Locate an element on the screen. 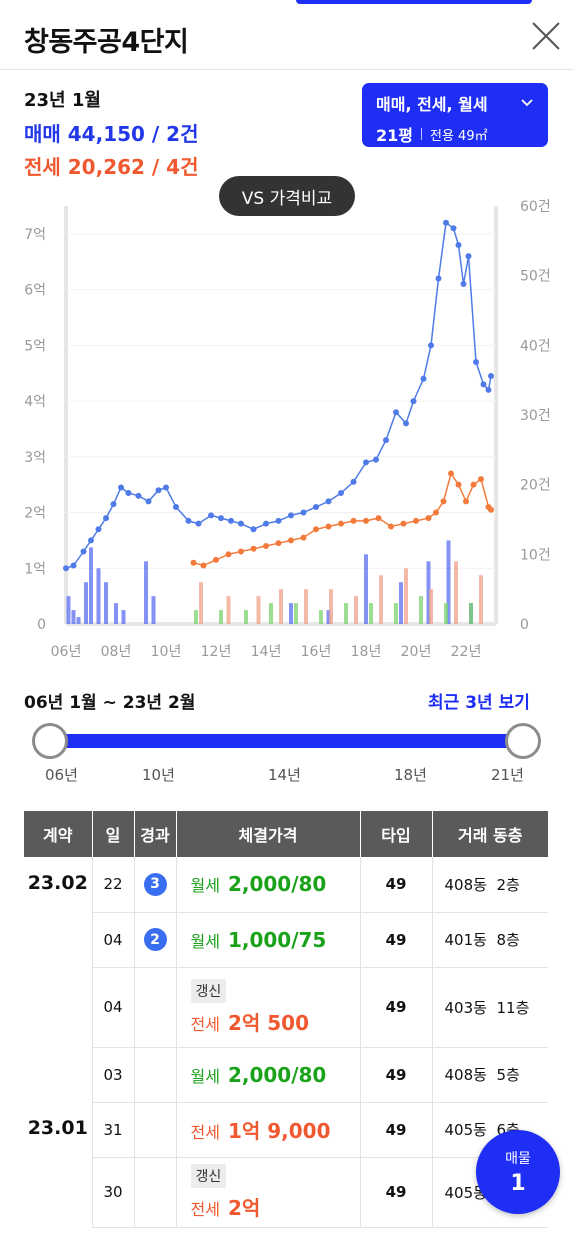  table-row: 04 2 월세 1,000/75 49 401동 8층 is located at coordinates (286, 940).